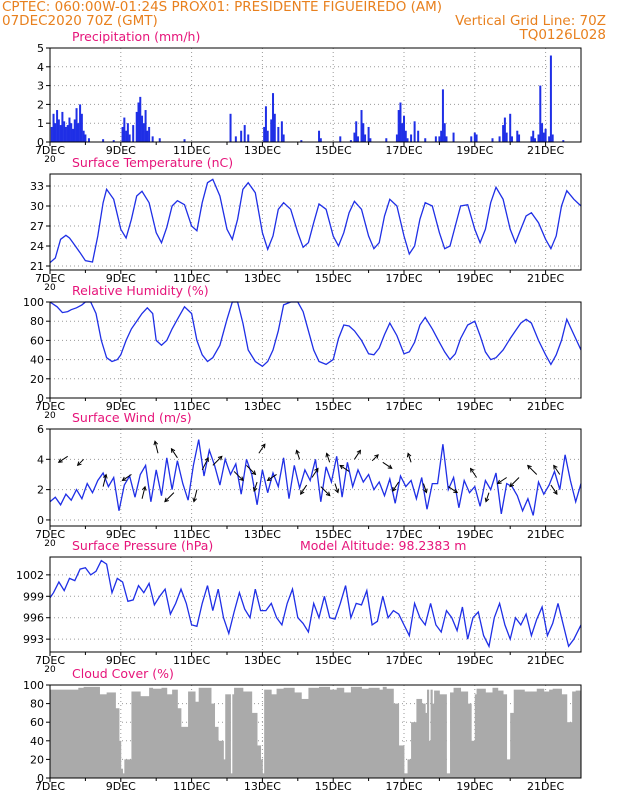 The width and height of the screenshot is (618, 800). Describe the element at coordinates (562, 35) in the screenshot. I see `header-model-code: TQ0126L028` at that location.